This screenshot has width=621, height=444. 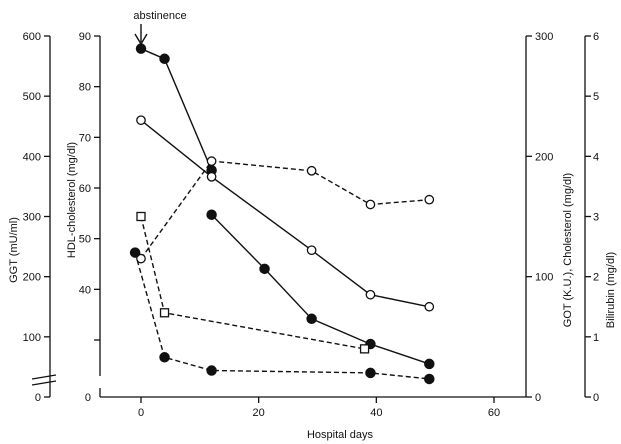 I want to click on abstinence-arrow-head, so click(x=141, y=39).